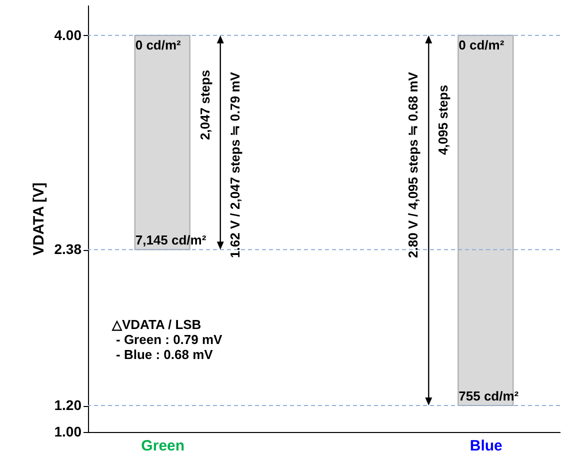 This screenshot has height=458, width=563. Describe the element at coordinates (489, 396) in the screenshot. I see `annotation: 755 cd/m²` at that location.